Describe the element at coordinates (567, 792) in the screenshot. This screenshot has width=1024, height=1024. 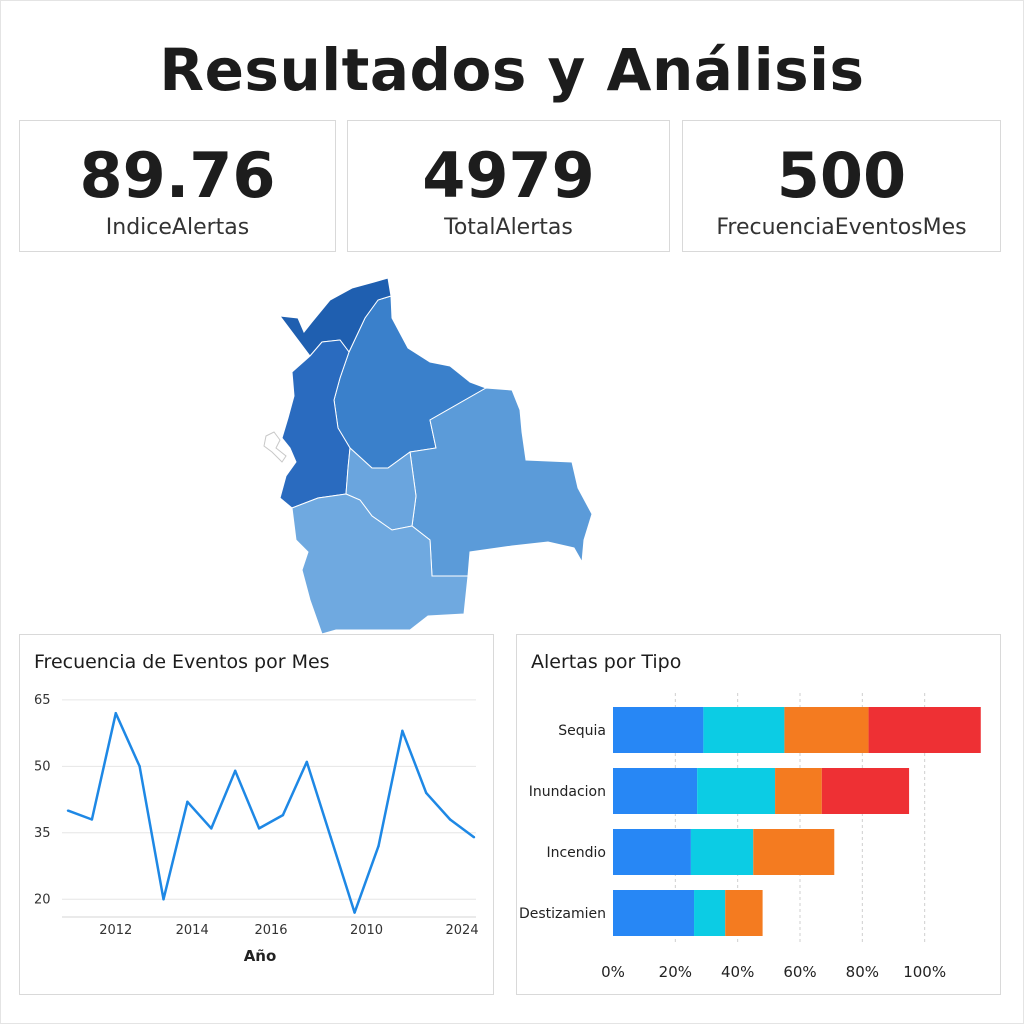
I see `category-label: Inundacion` at that location.